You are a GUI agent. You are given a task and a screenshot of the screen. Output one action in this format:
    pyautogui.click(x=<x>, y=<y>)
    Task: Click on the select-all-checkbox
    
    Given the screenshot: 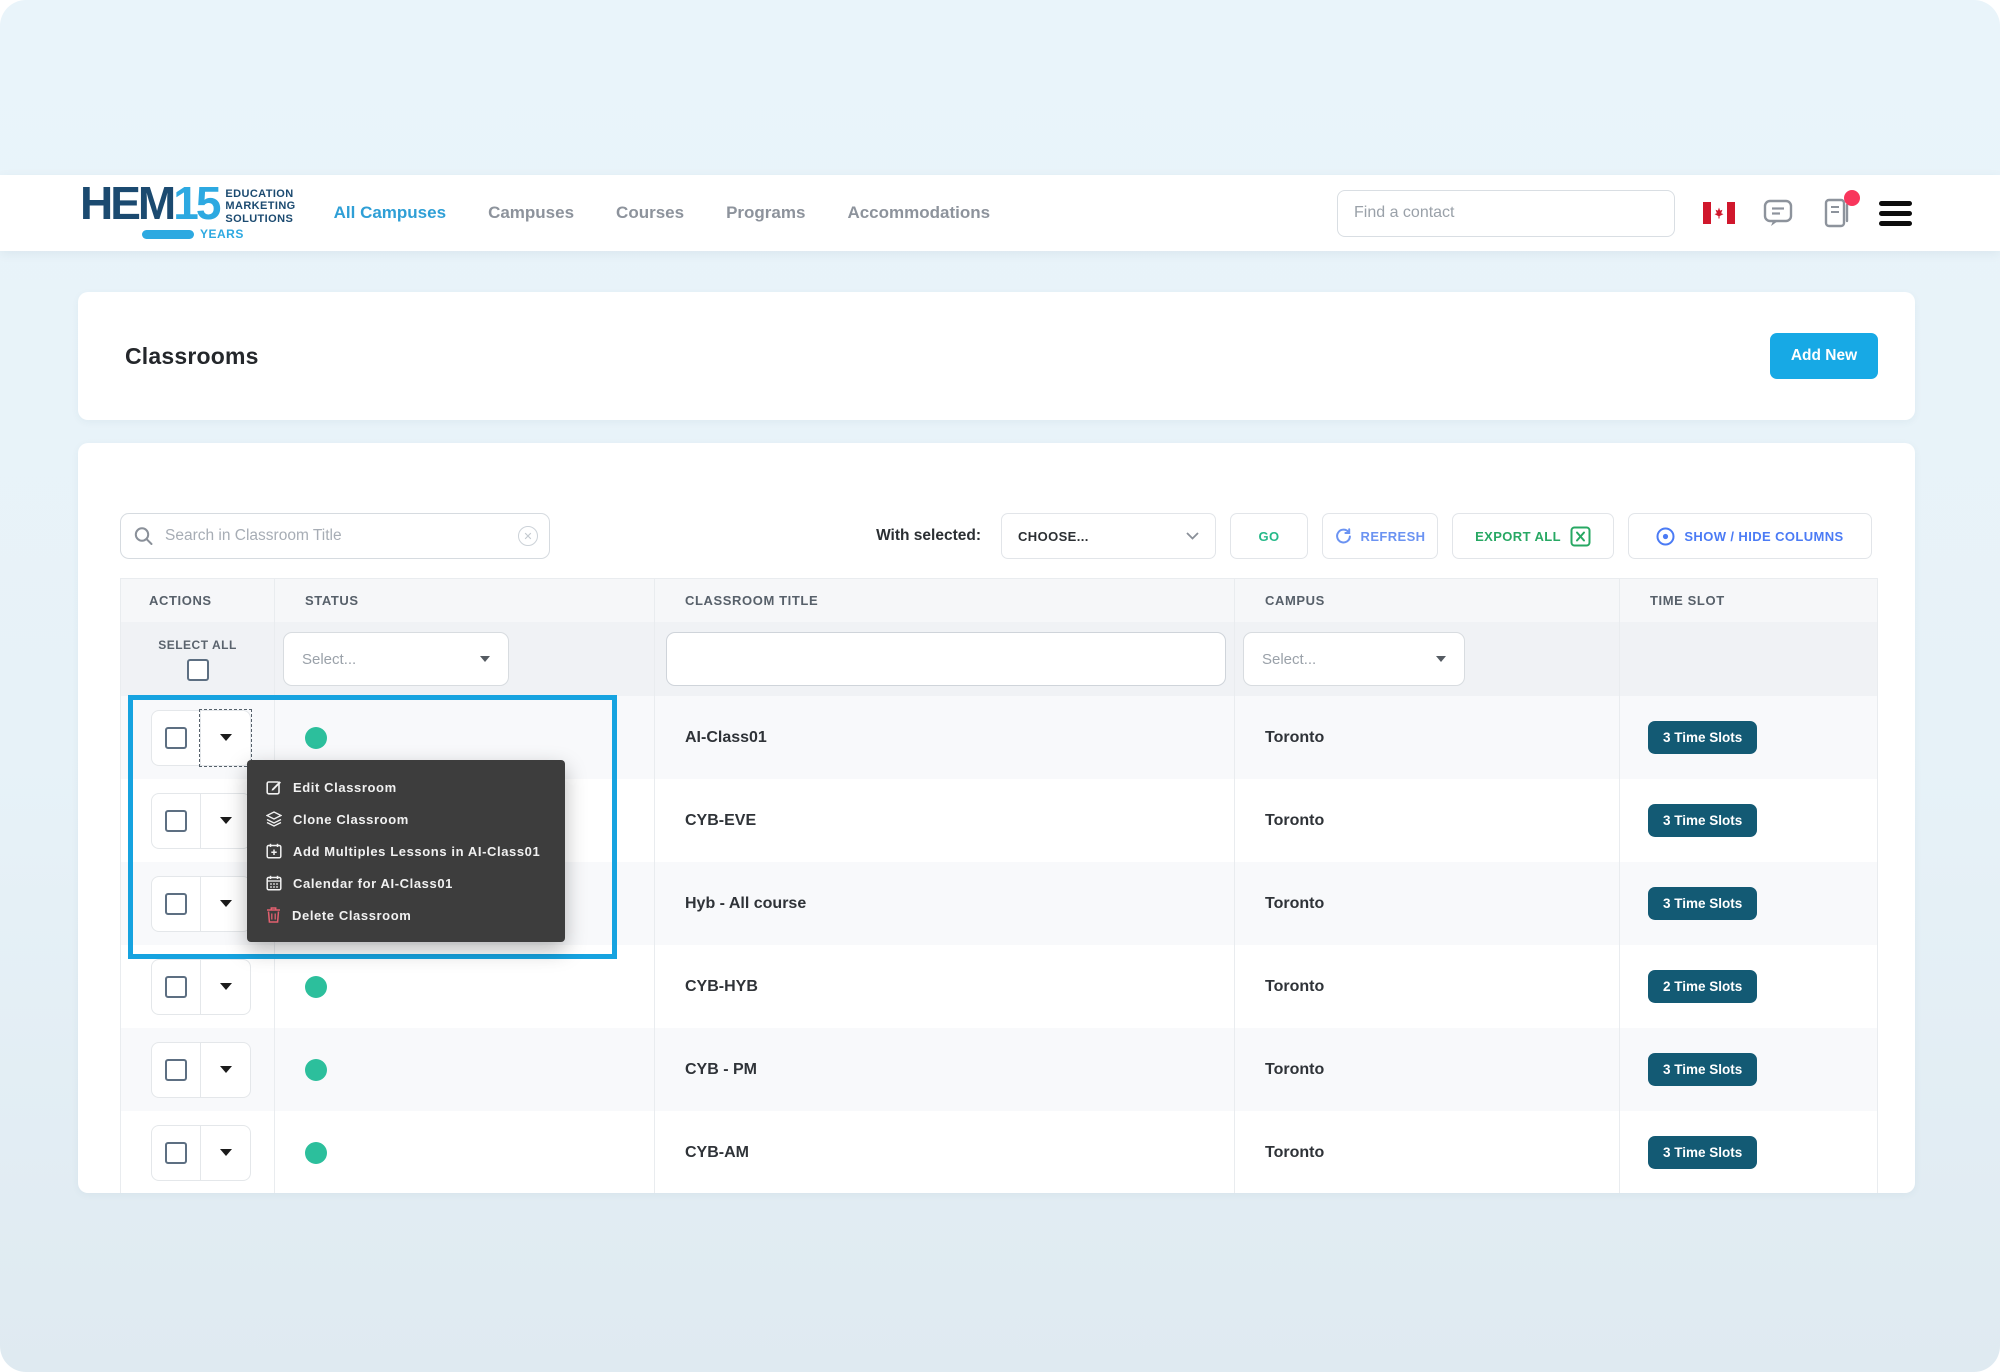 What is the action you would take?
    pyautogui.click(x=197, y=669)
    